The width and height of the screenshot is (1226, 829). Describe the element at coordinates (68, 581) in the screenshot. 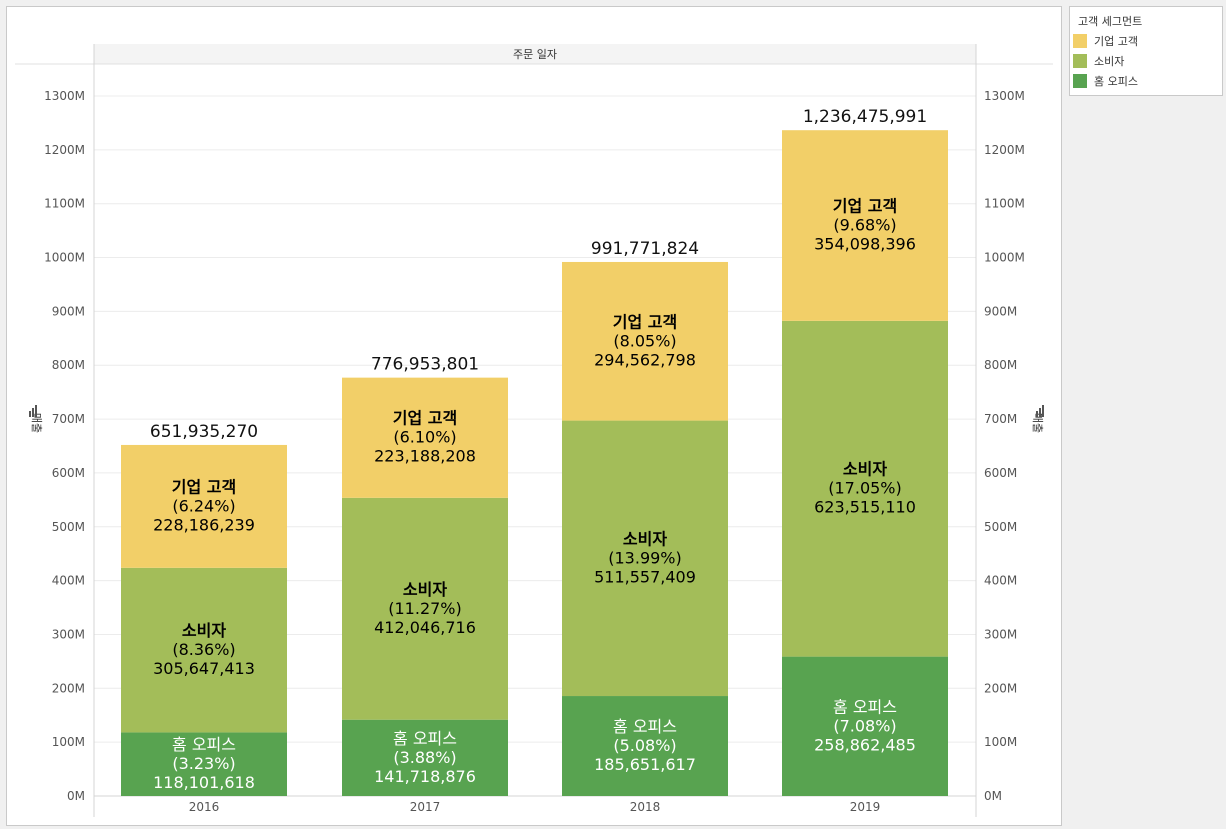

I see `y-tick-label-left: 400M` at that location.